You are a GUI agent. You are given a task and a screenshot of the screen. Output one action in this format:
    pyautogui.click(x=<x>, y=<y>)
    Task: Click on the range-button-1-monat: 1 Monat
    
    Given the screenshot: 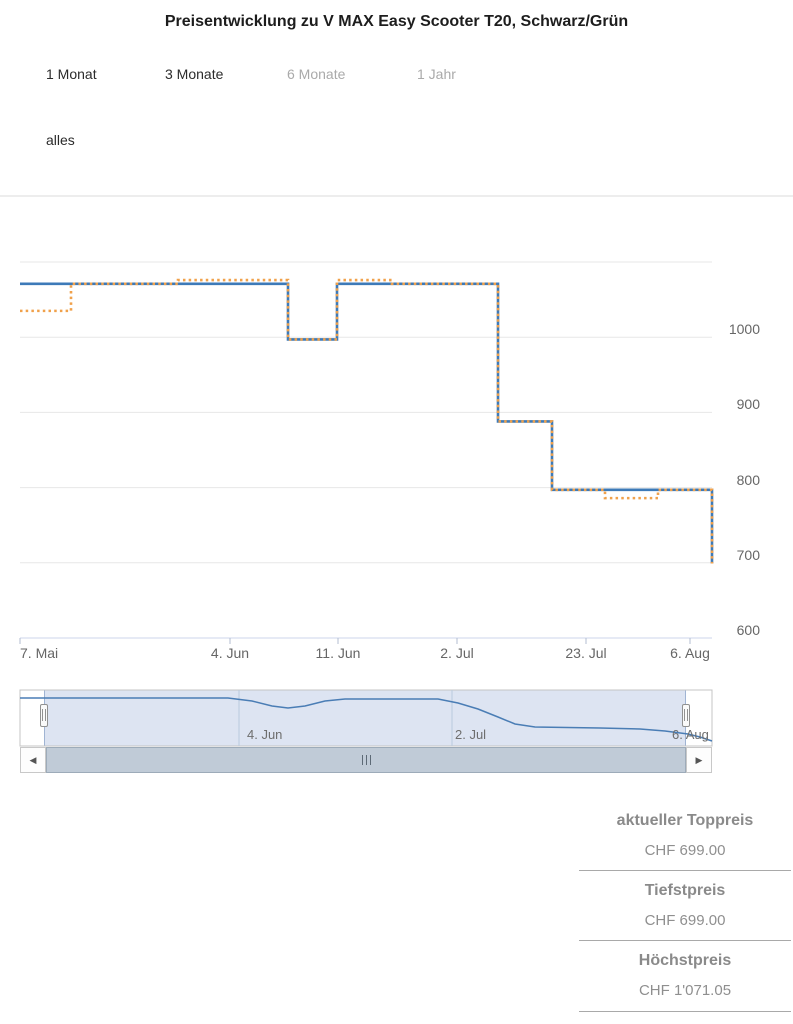 What is the action you would take?
    pyautogui.click(x=71, y=74)
    